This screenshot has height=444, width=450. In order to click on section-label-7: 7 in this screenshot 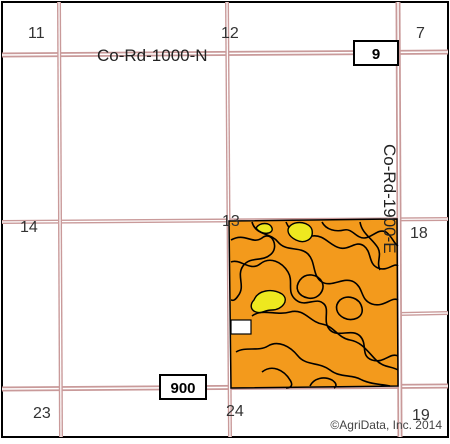, I will do `click(420, 33)`.